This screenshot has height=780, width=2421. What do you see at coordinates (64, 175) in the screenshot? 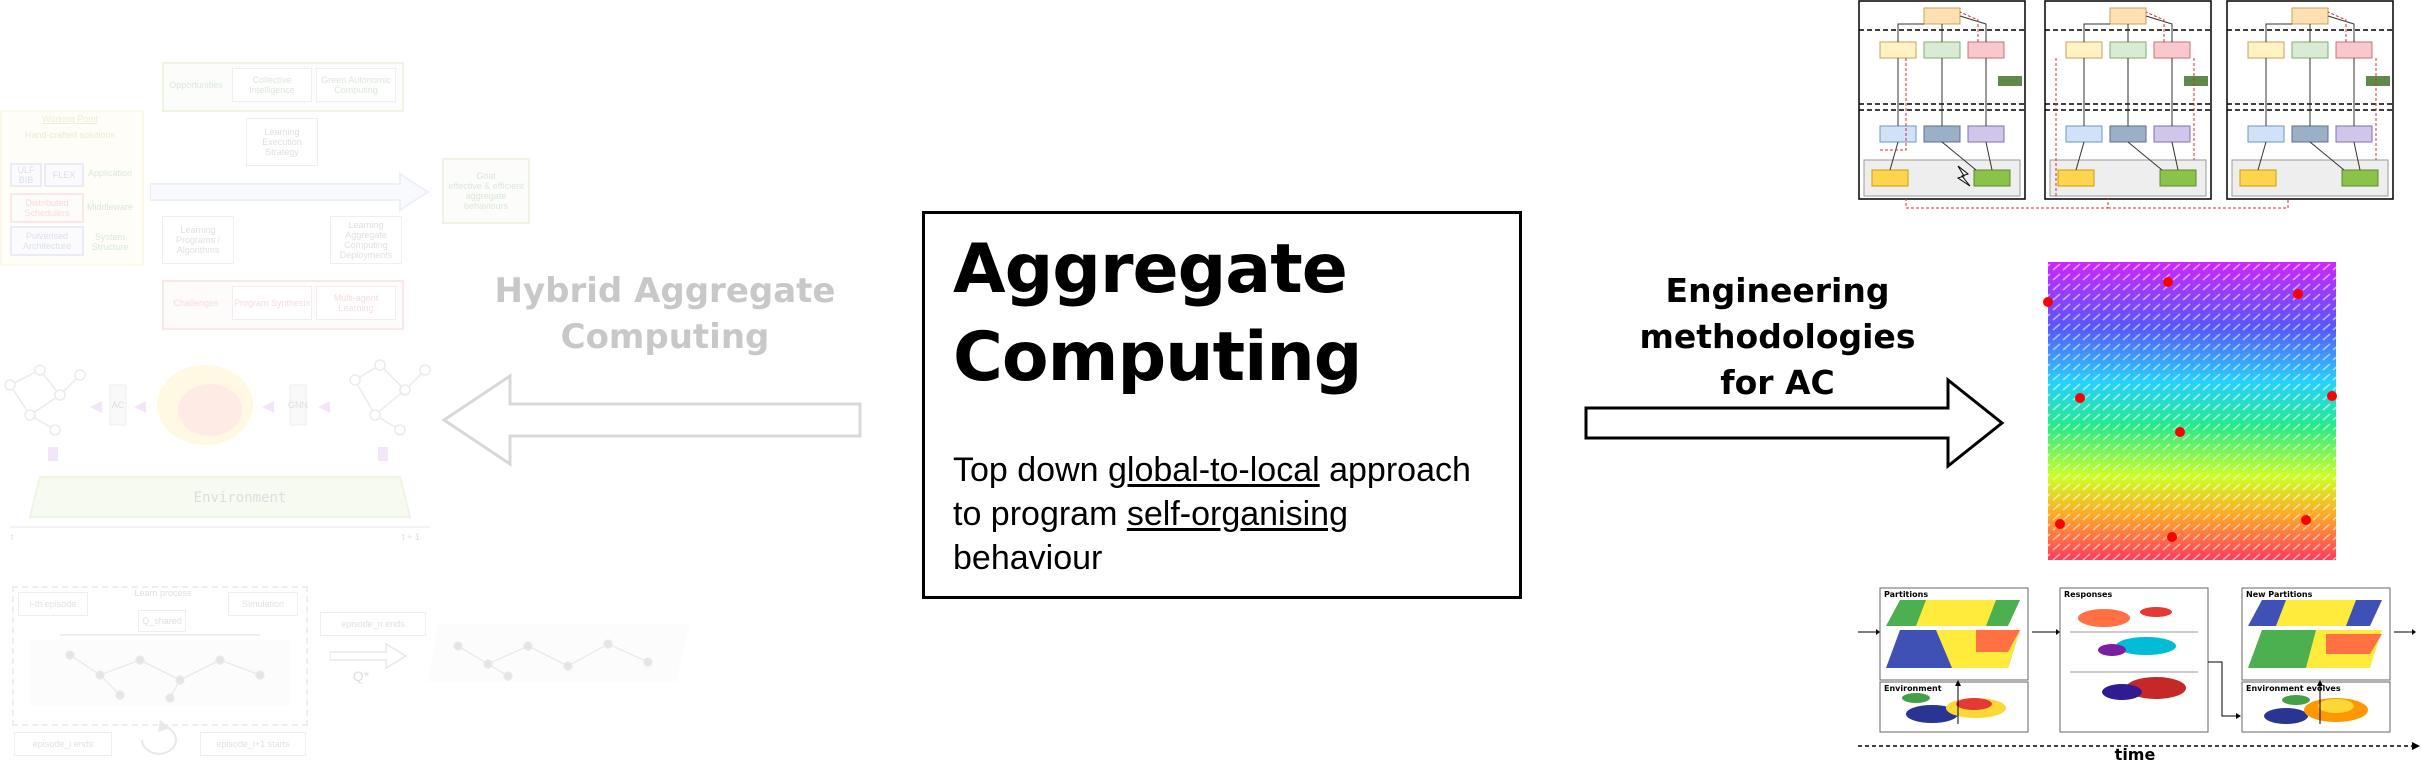
I see `flex-box: FLEX` at bounding box center [64, 175].